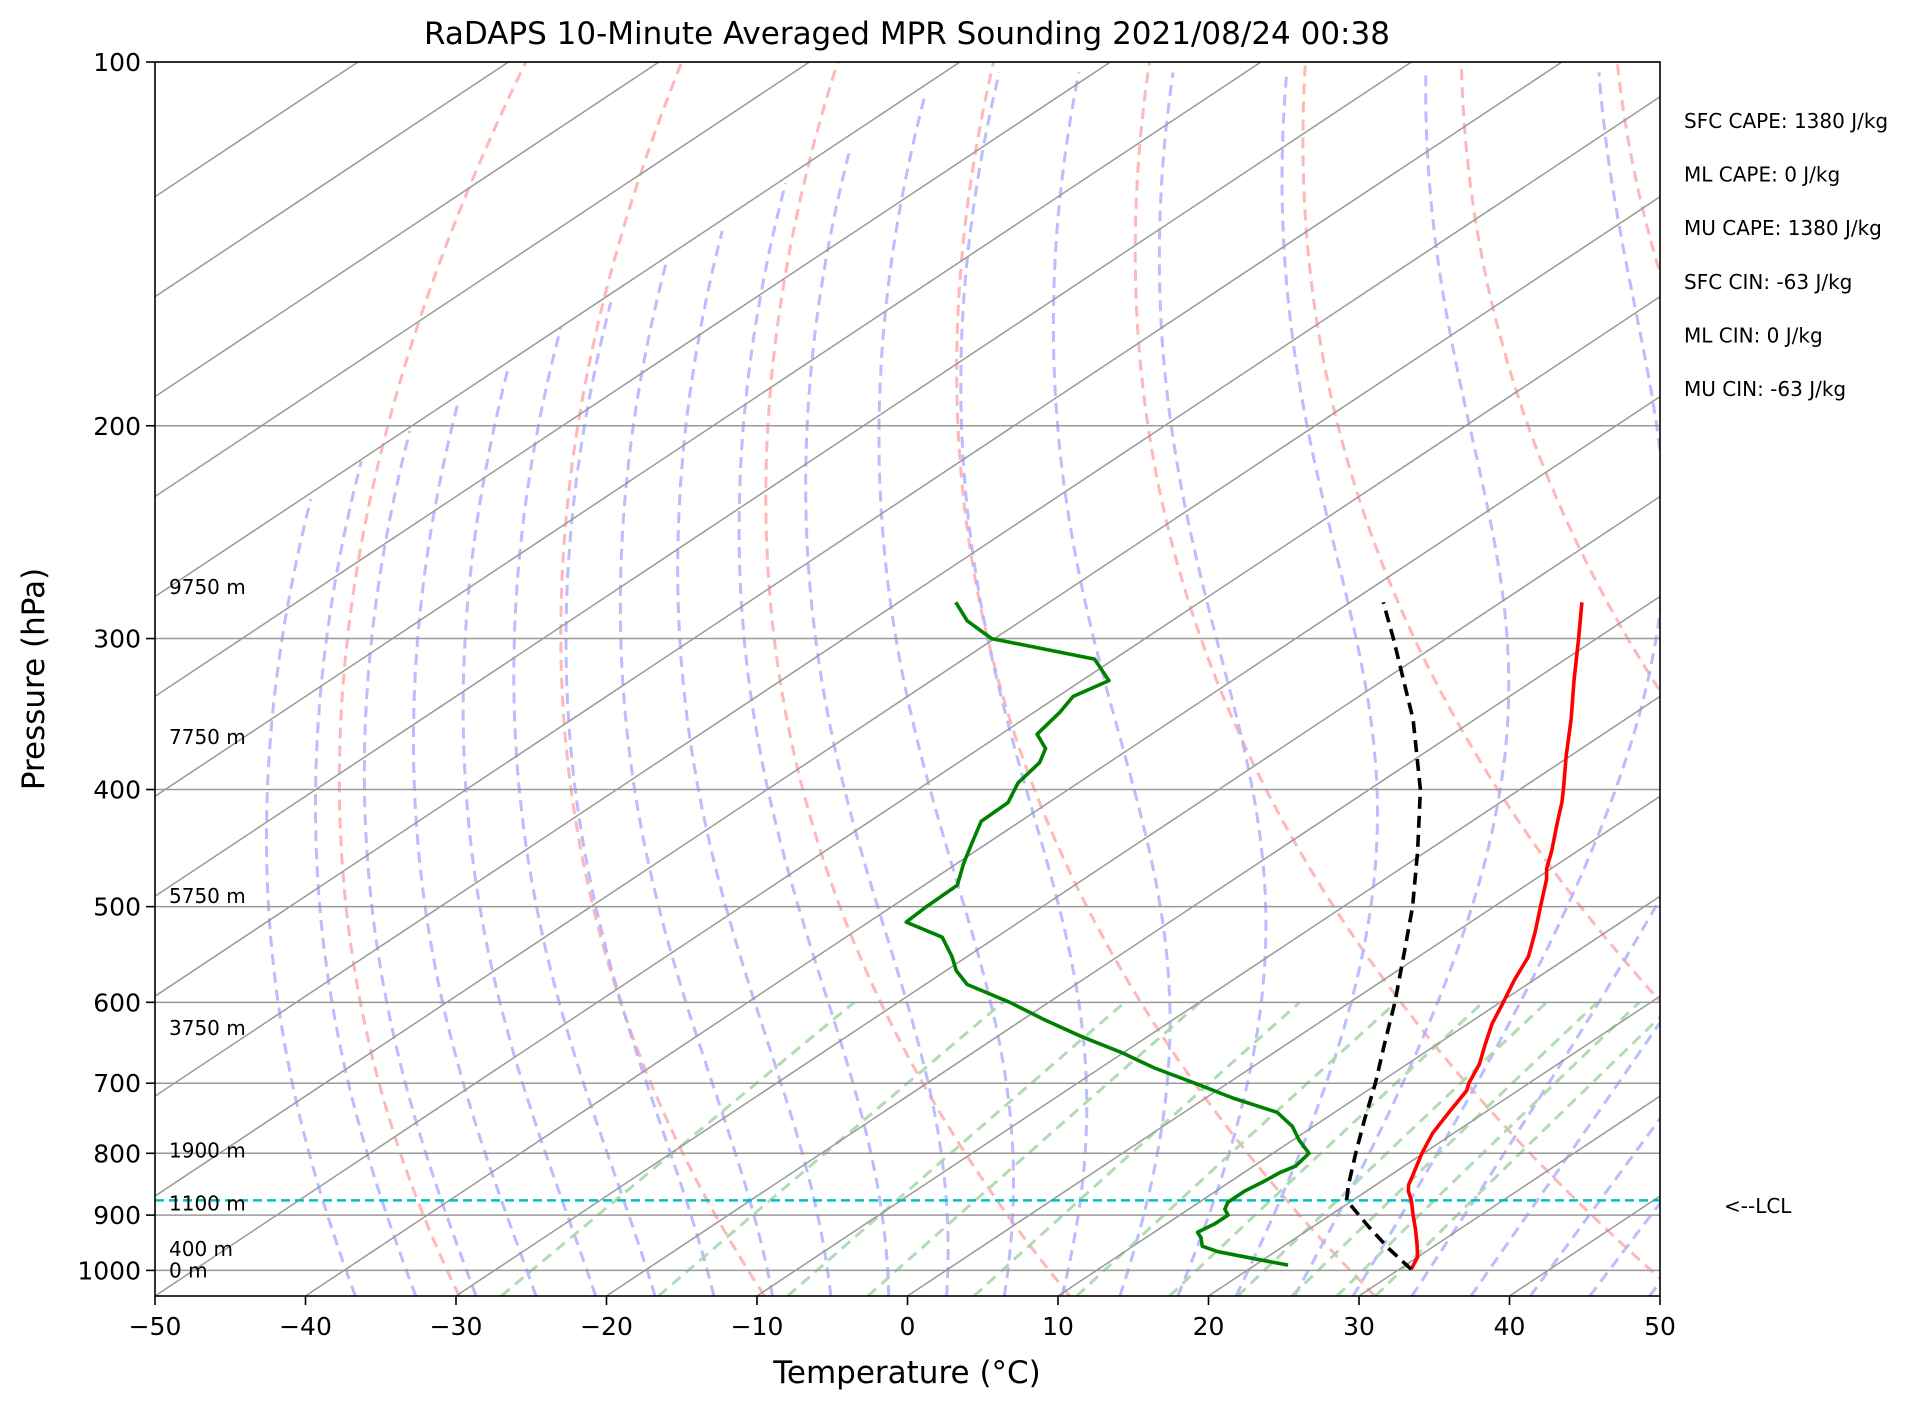 This screenshot has height=1406, width=1925. Describe the element at coordinates (207, 737) in the screenshot. I see `height-label: 7750 m` at that location.